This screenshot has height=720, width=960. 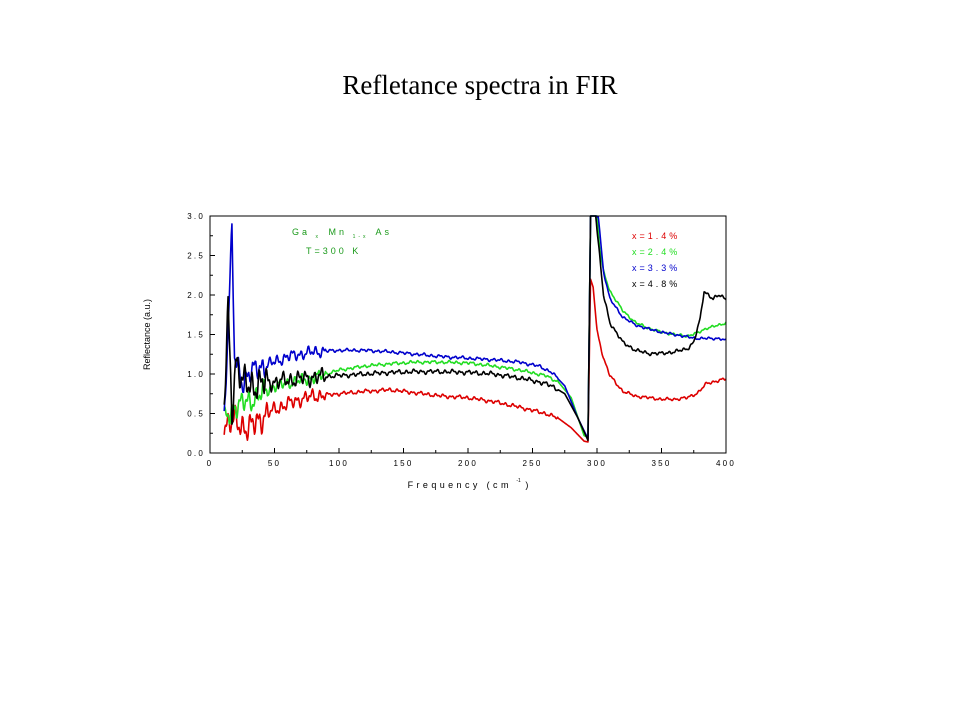 I want to click on legend-entry: x=1.4%, so click(x=656, y=236).